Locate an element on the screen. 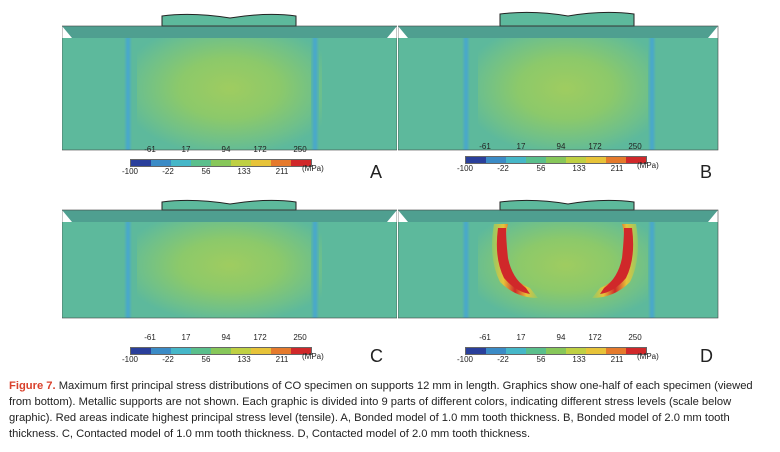 The width and height of the screenshot is (780, 452). stress-model-a is located at coordinates (229, 82).